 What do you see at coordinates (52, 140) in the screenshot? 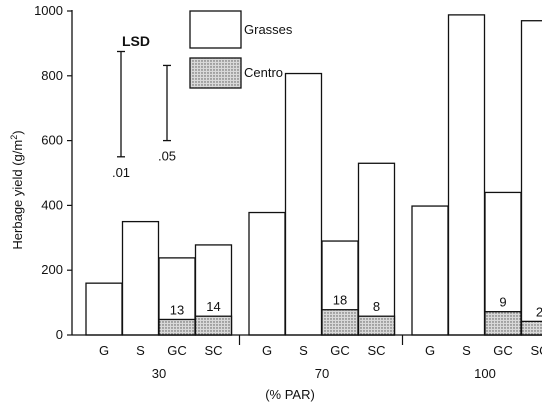
I see `y-tick-label: 600` at bounding box center [52, 140].